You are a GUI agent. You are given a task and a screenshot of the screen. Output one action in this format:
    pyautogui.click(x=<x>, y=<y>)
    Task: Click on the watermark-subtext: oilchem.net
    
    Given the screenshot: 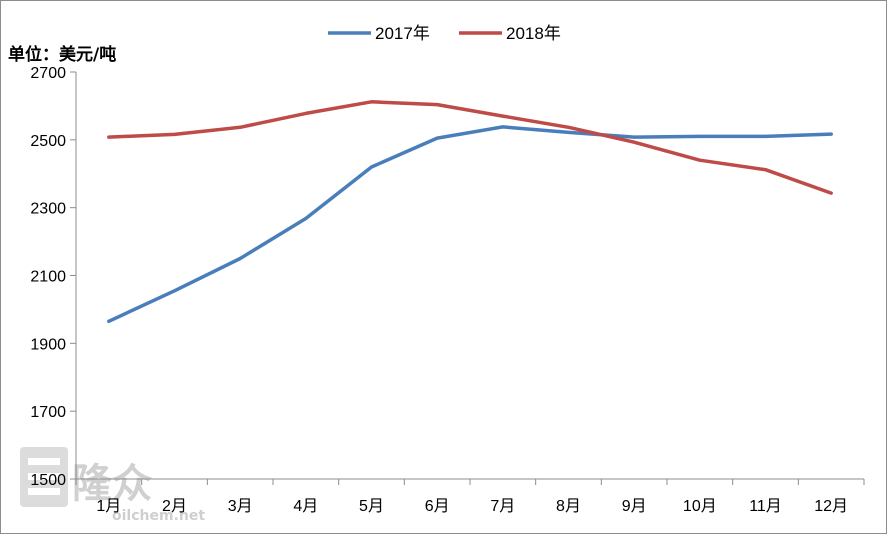 What is the action you would take?
    pyautogui.click(x=158, y=516)
    